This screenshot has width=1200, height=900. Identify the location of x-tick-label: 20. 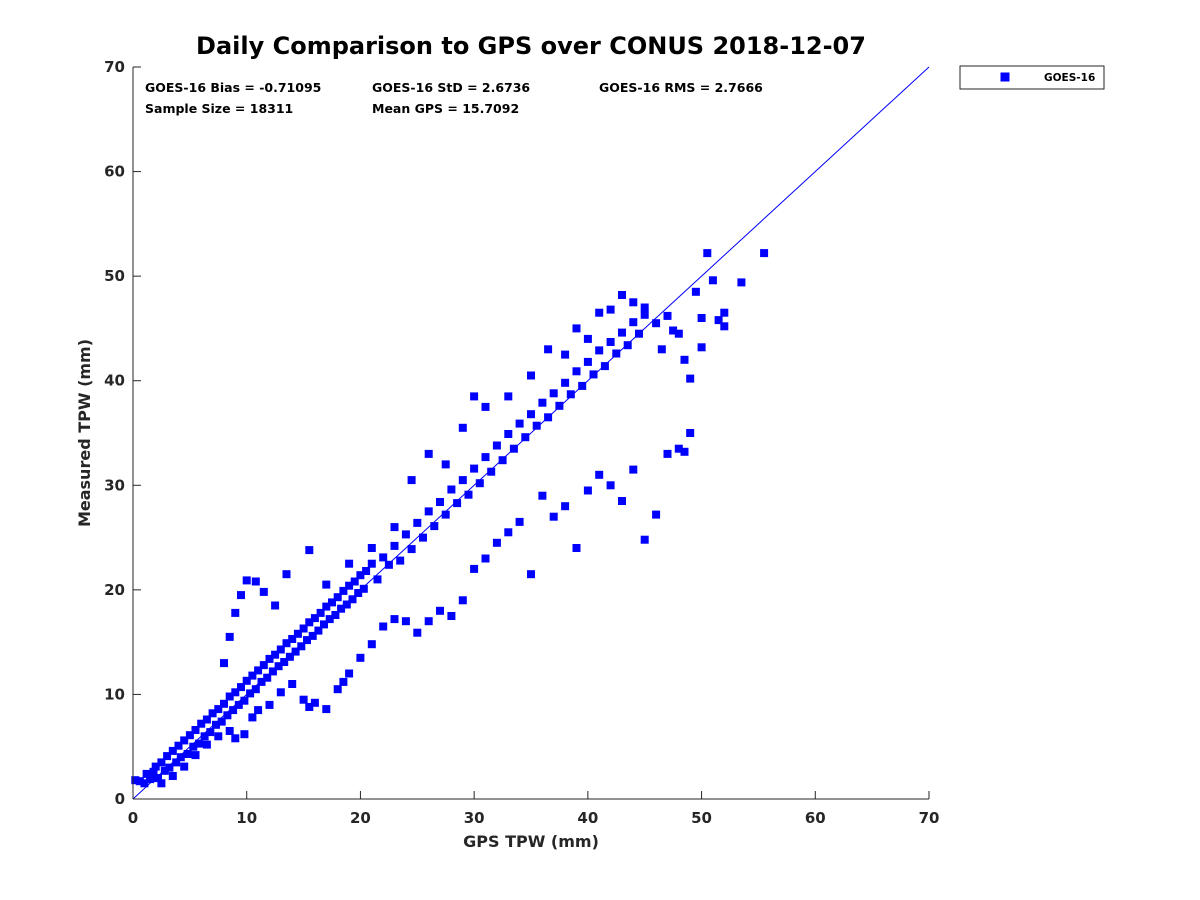
(360, 818).